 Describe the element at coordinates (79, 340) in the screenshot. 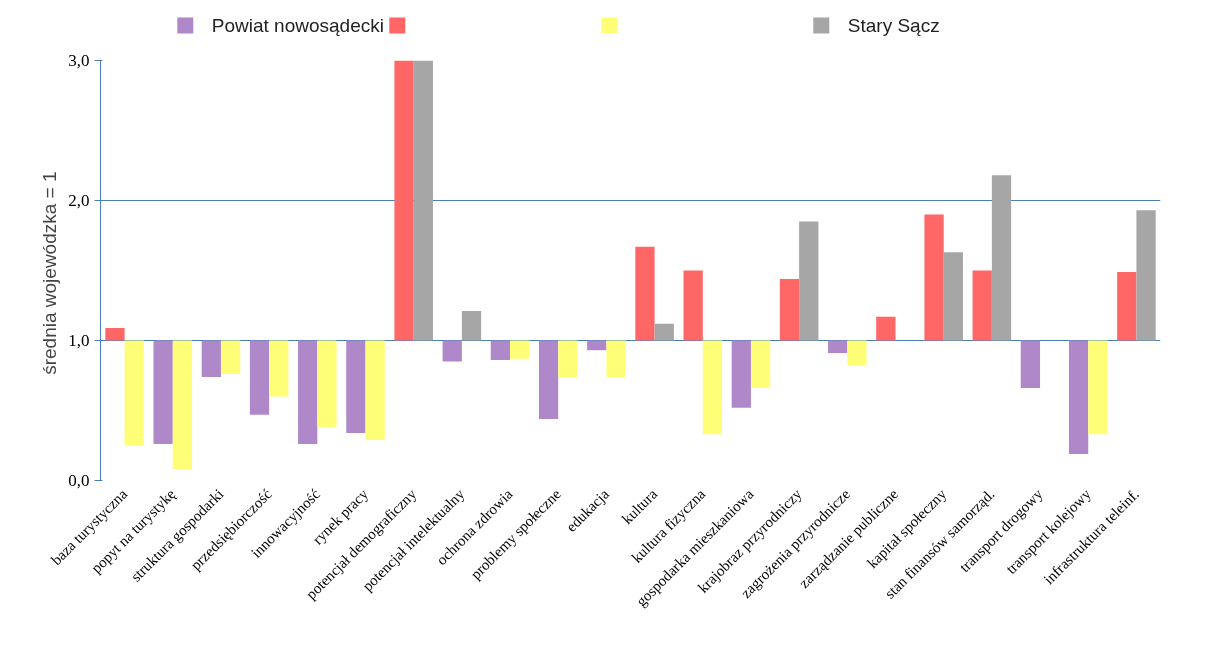

I see `y-tick-label: 1,0` at that location.